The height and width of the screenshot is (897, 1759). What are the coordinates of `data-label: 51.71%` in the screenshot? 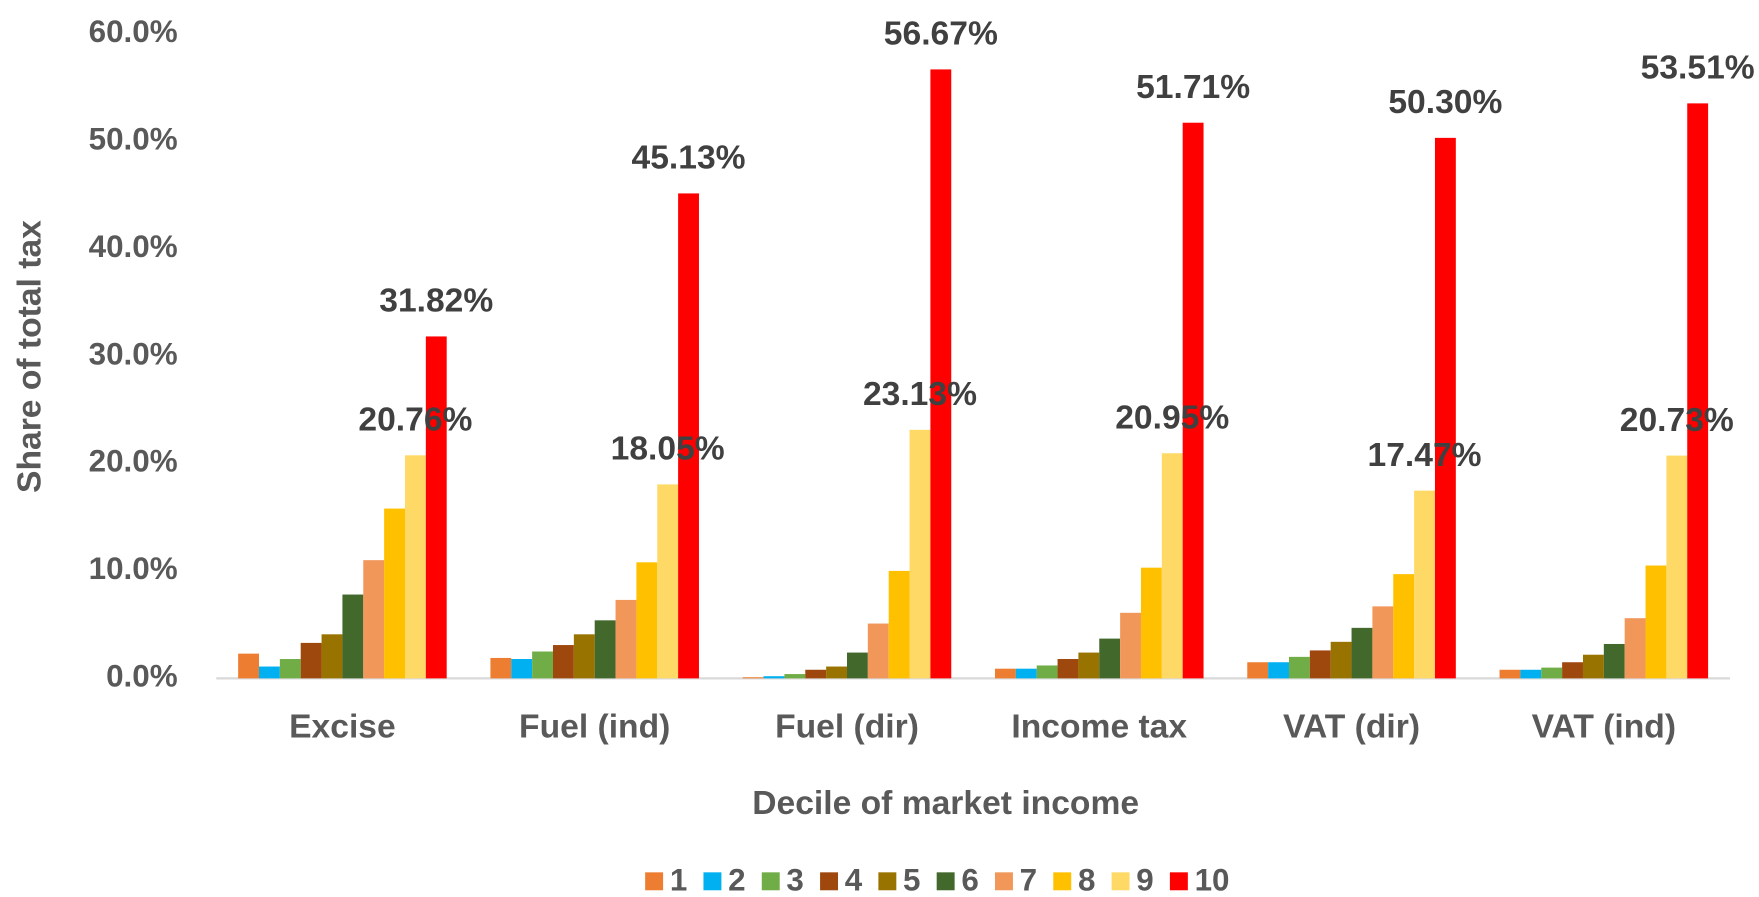 It's located at (1193, 87).